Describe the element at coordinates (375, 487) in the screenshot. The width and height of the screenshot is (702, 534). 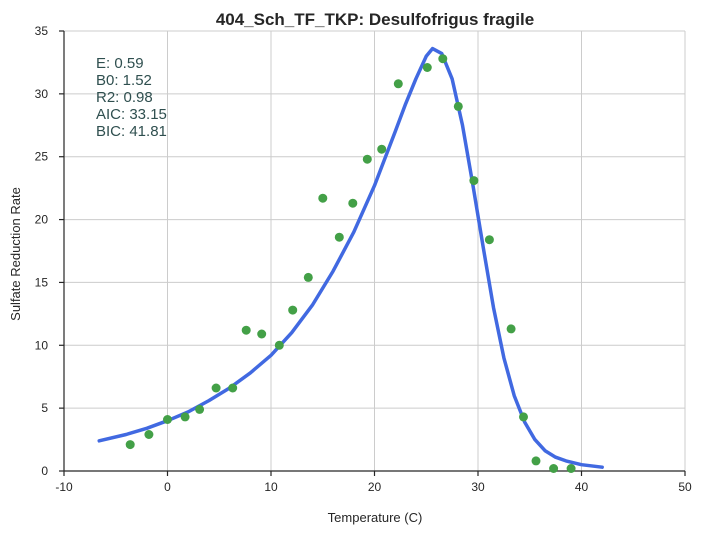
I see `x-tick-label: 20` at that location.